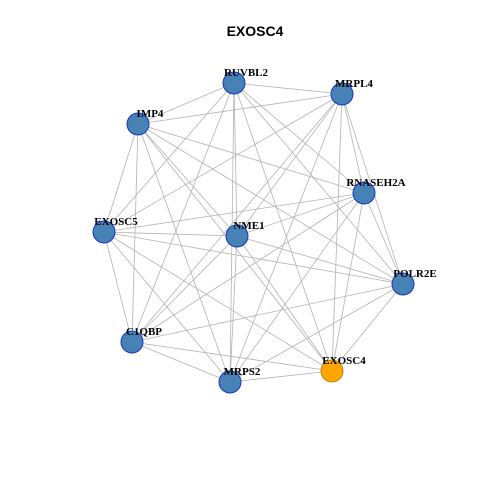  I want to click on node-label: RUVBL2, so click(246, 73).